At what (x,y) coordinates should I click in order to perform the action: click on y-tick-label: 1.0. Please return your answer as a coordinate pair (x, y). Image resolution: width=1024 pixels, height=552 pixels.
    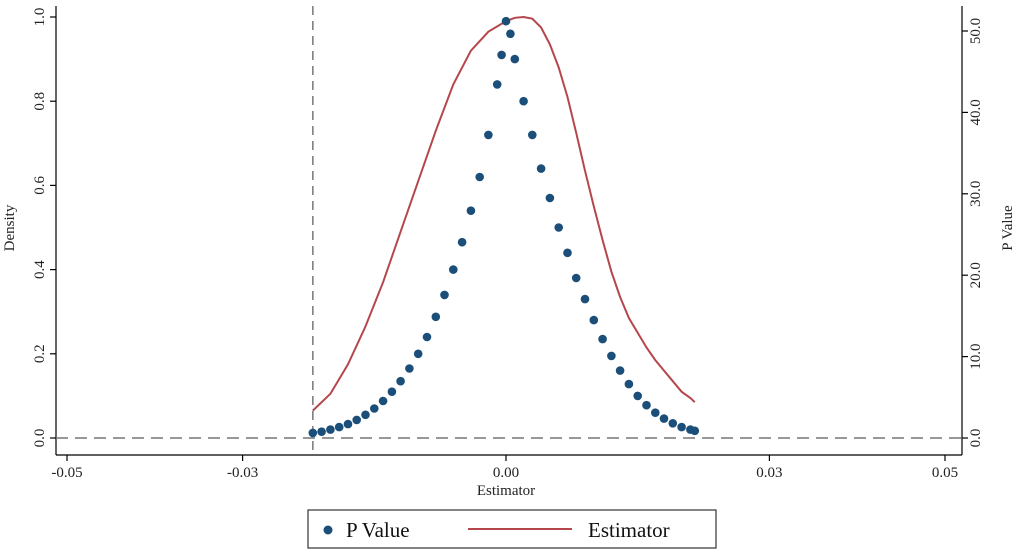
    Looking at the image, I should click on (40, 17).